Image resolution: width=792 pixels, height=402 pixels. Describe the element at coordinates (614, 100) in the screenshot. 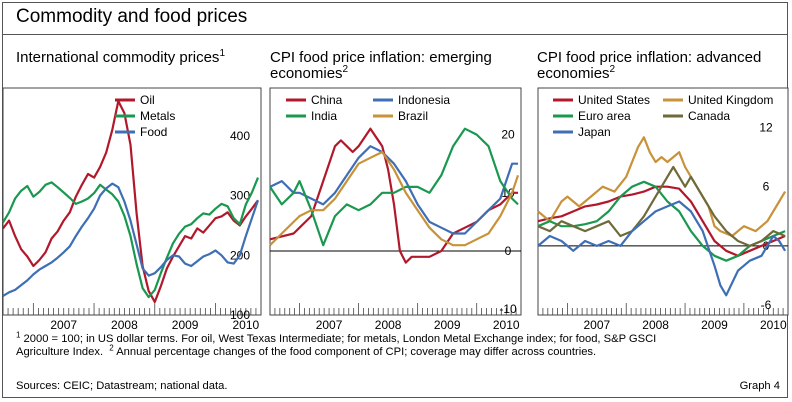

I see `legend-label: United States` at that location.